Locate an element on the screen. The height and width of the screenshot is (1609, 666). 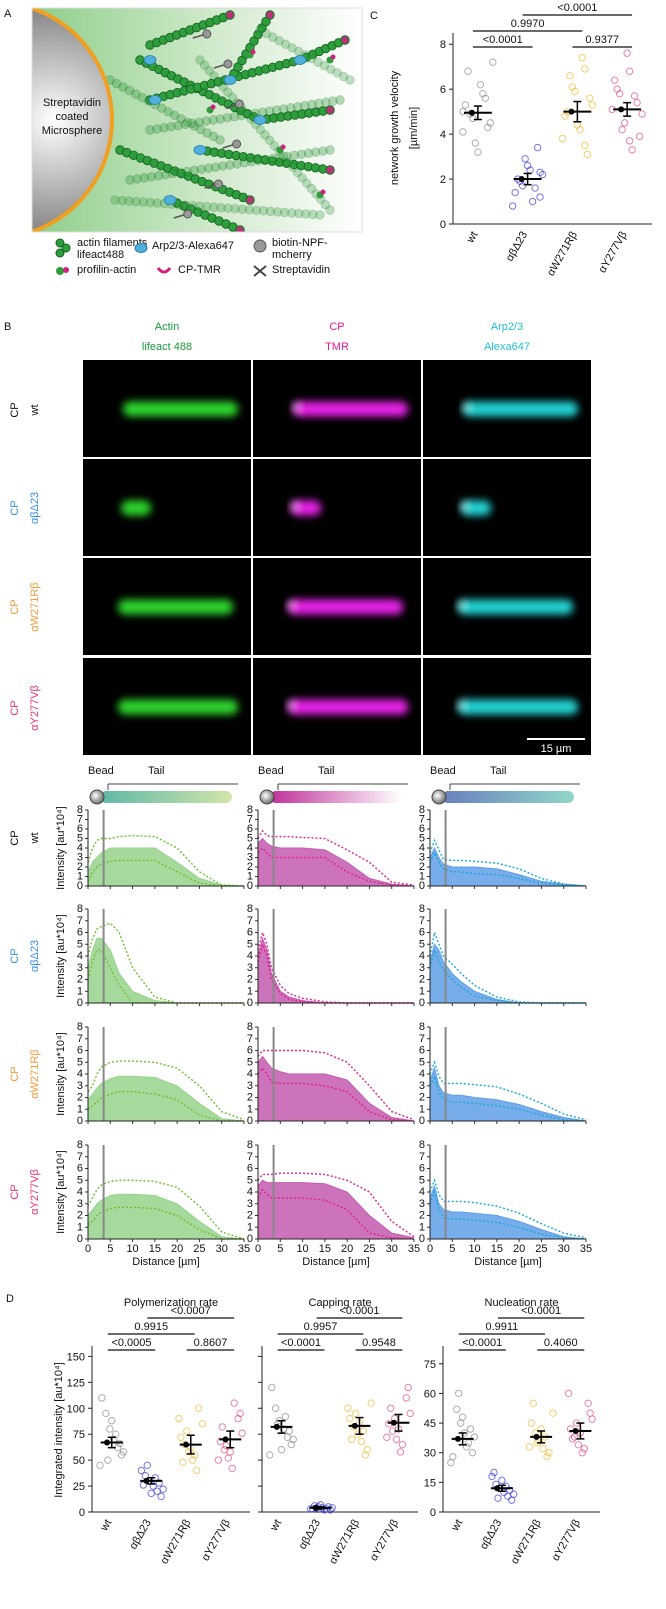
x-tick-label: 0 is located at coordinates (430, 1249).